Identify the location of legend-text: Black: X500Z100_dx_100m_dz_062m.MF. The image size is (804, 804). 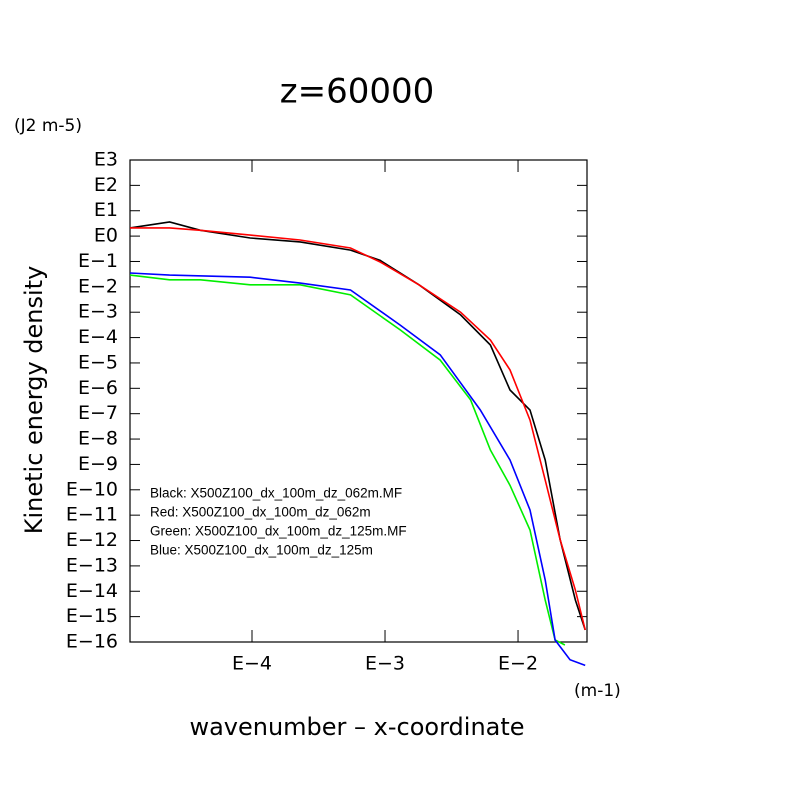
(276, 493).